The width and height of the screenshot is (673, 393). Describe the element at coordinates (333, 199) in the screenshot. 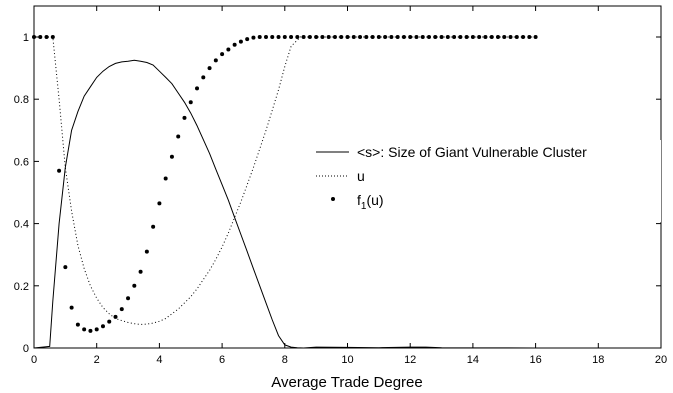

I see `legend-swatch-marker` at that location.